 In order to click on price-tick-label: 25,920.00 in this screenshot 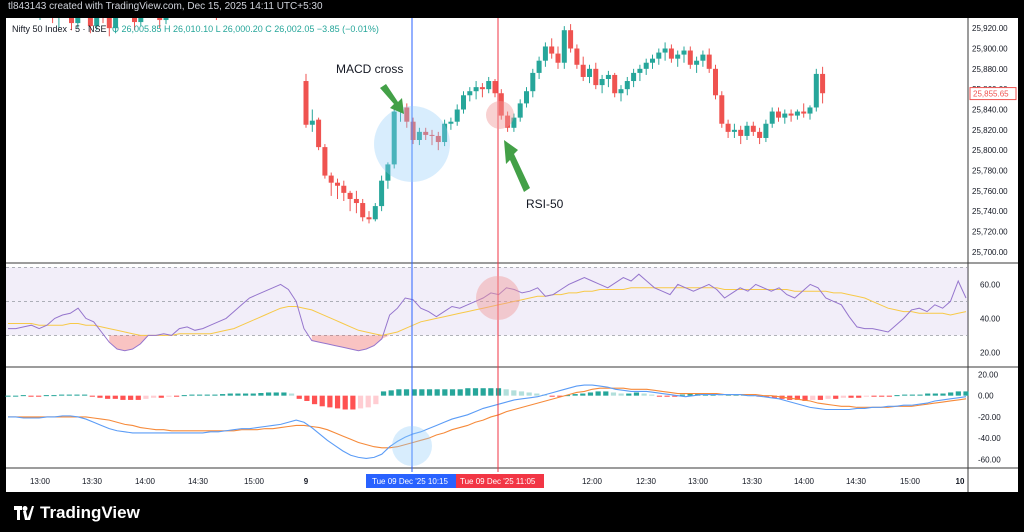, I will do `click(990, 28)`.